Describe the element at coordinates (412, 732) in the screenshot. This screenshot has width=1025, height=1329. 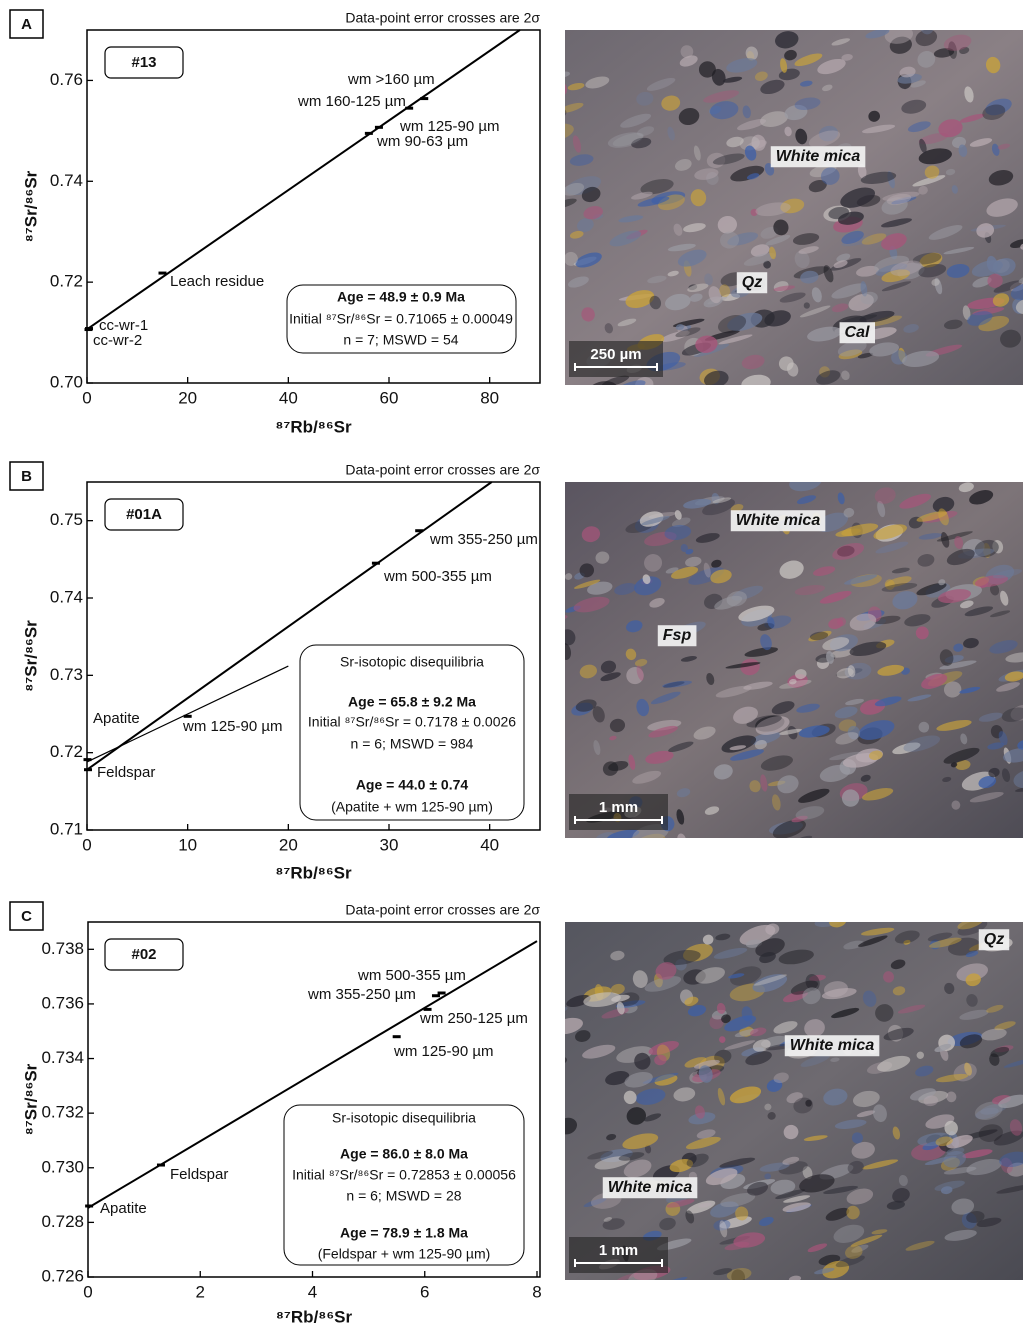
I see `result-box` at that location.